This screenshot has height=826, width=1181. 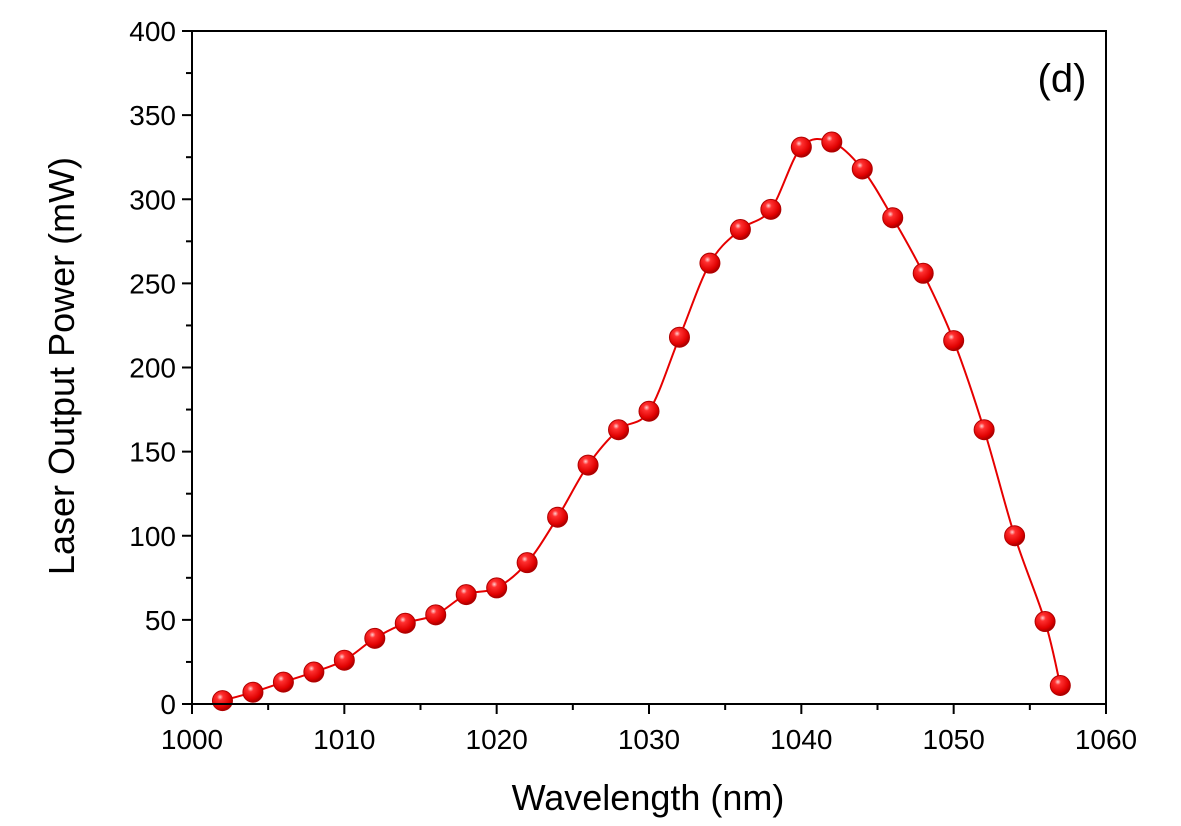 What do you see at coordinates (152, 31) in the screenshot?
I see `y-tick-label: 400` at bounding box center [152, 31].